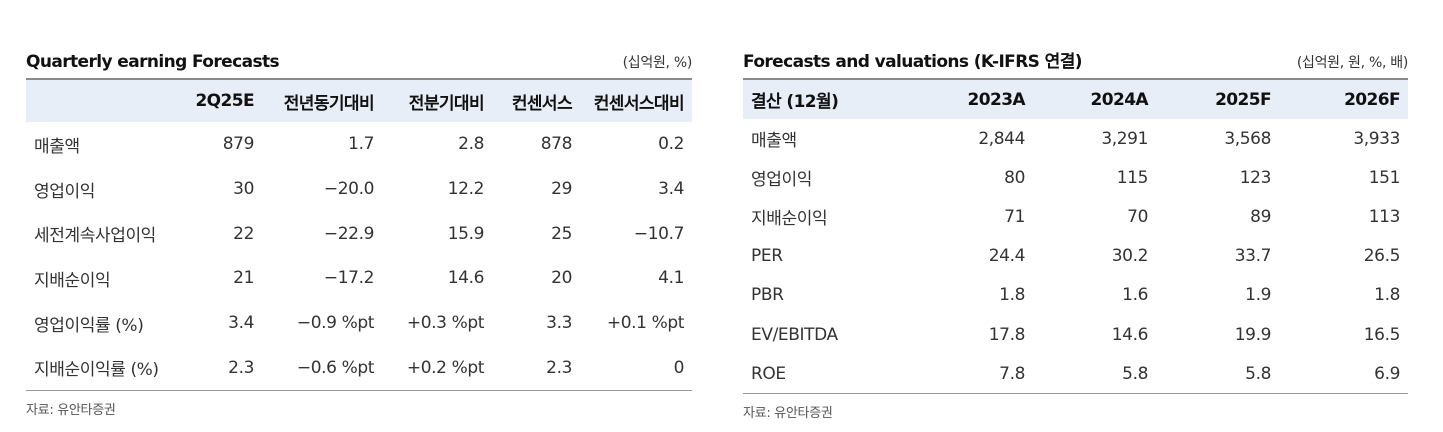 The image size is (1443, 432). What do you see at coordinates (561, 233) in the screenshot?
I see `cell-value: 25` at bounding box center [561, 233].